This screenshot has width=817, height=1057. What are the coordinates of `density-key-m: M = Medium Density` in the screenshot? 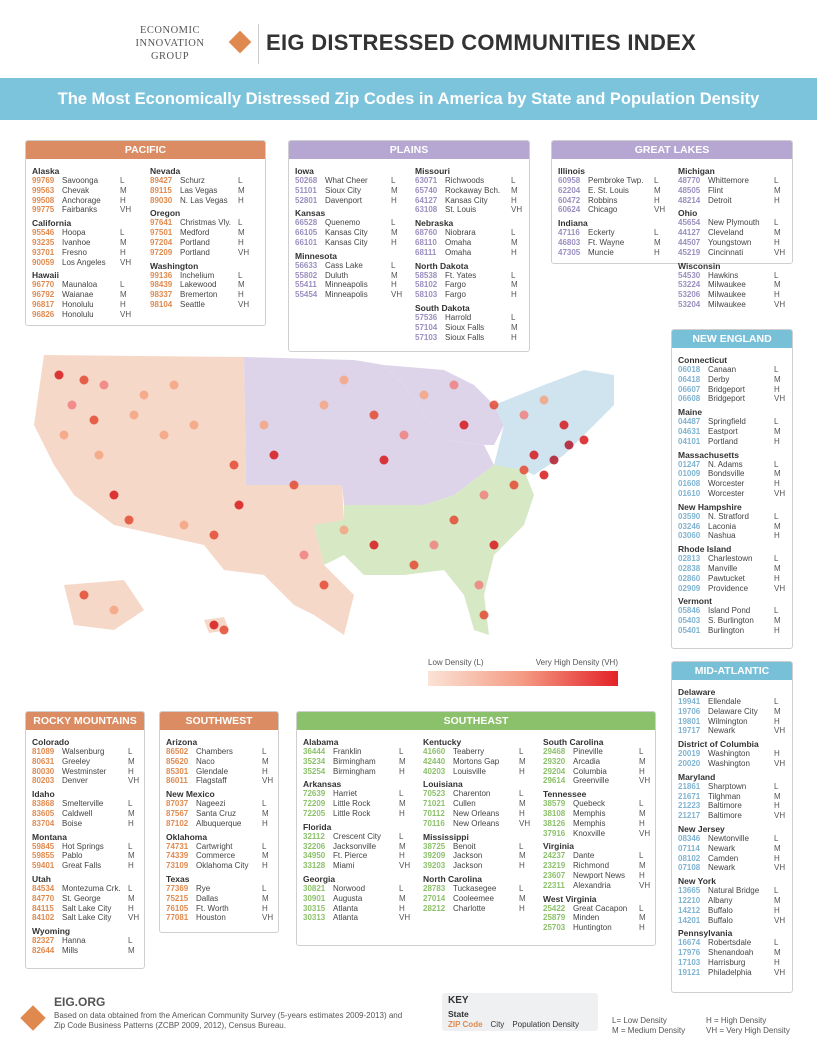 It's located at (649, 1030).